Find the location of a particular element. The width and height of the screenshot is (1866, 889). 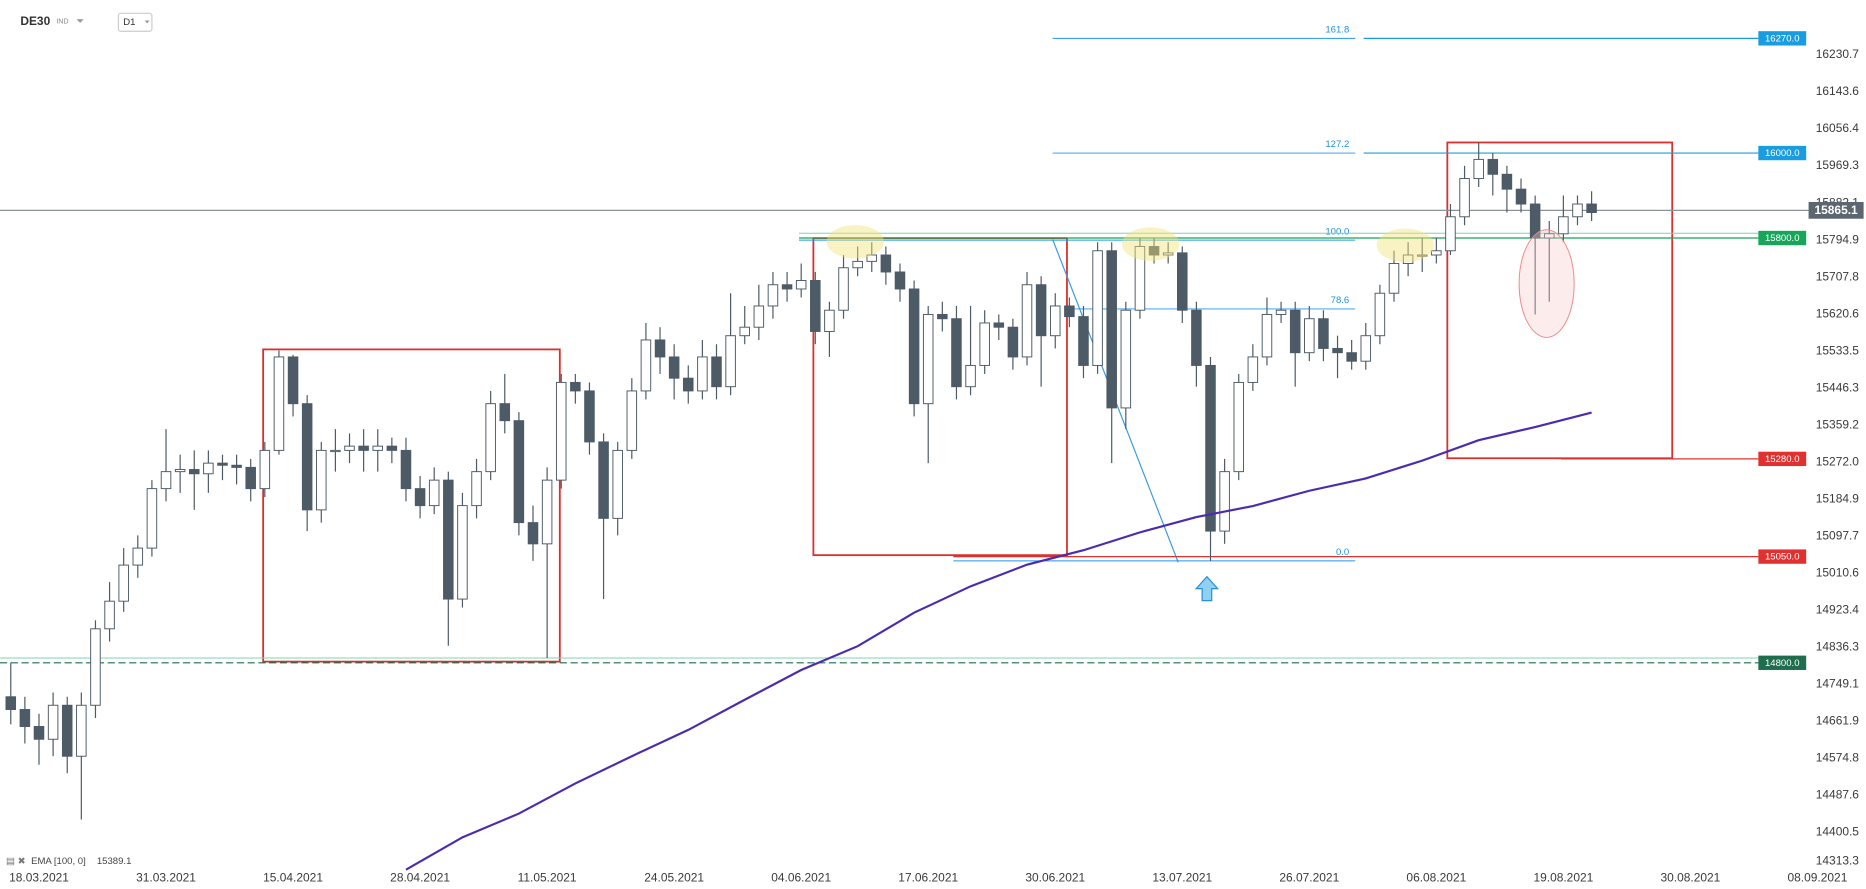

y-tick-label: 15620.6 is located at coordinates (1838, 313).